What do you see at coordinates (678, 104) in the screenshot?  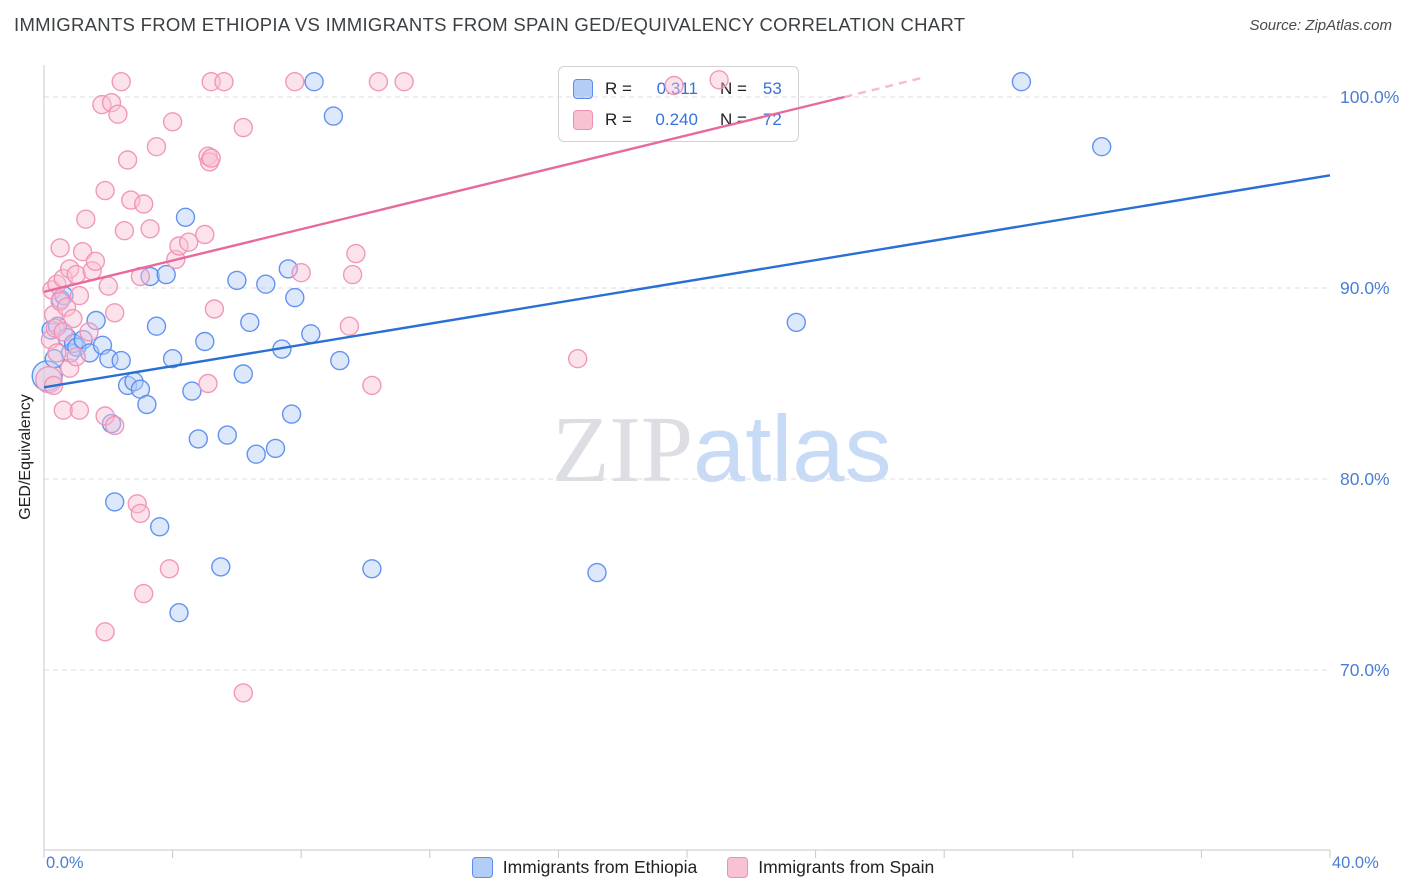 I see `correlation-stats-box: R = 0.311 N = 53 R = 0.240 N = 72` at bounding box center [678, 104].